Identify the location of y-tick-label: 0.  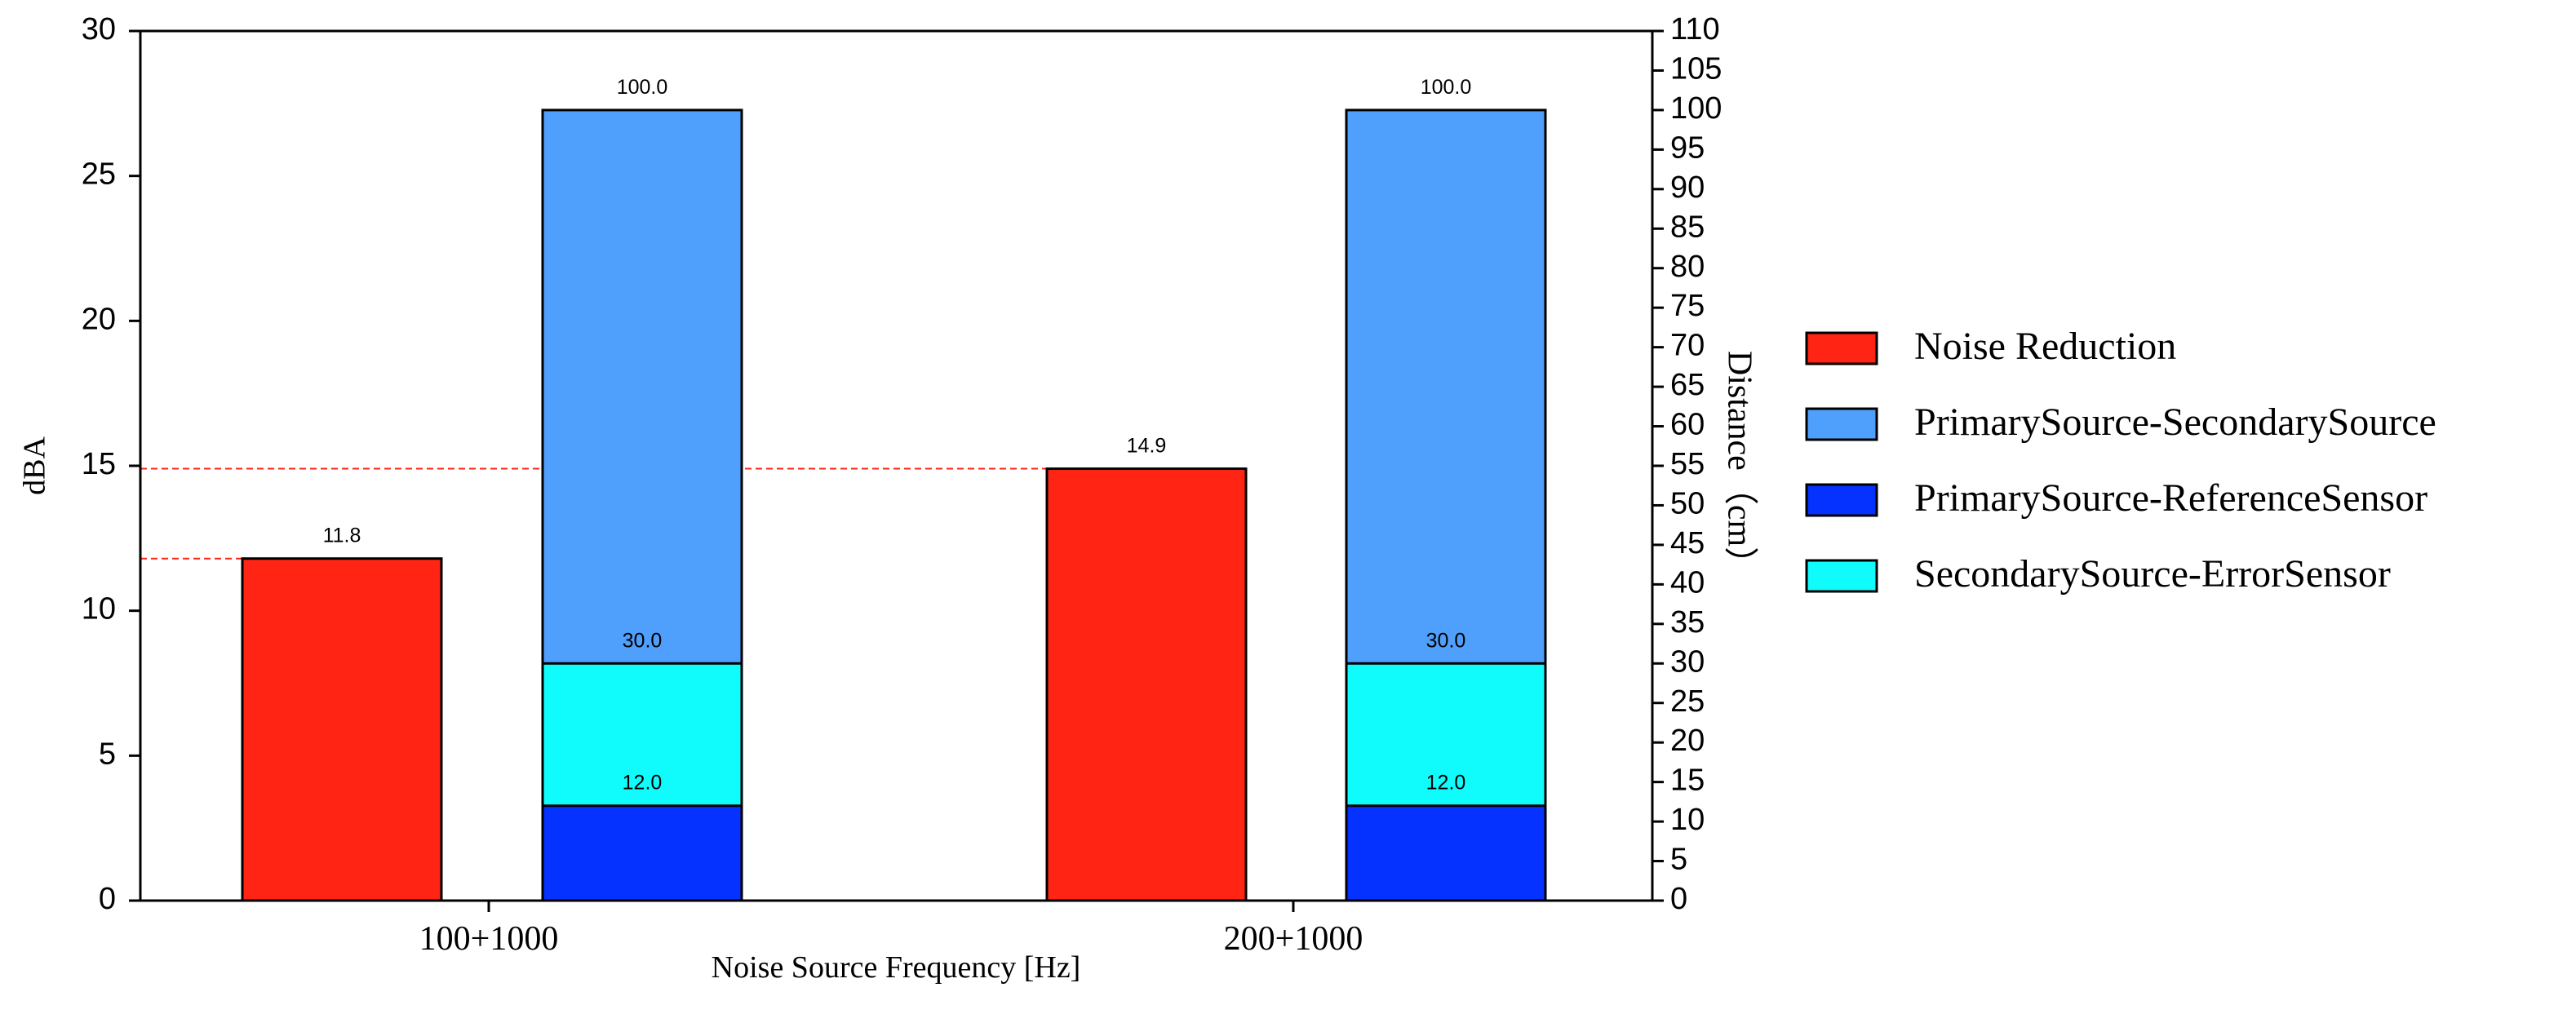
(108, 899).